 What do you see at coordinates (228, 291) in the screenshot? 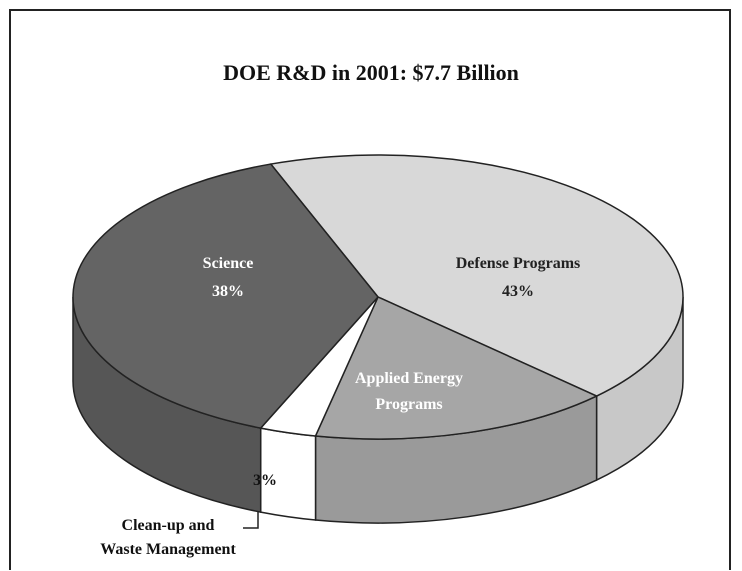
I see `slice-value-science: 38%` at bounding box center [228, 291].